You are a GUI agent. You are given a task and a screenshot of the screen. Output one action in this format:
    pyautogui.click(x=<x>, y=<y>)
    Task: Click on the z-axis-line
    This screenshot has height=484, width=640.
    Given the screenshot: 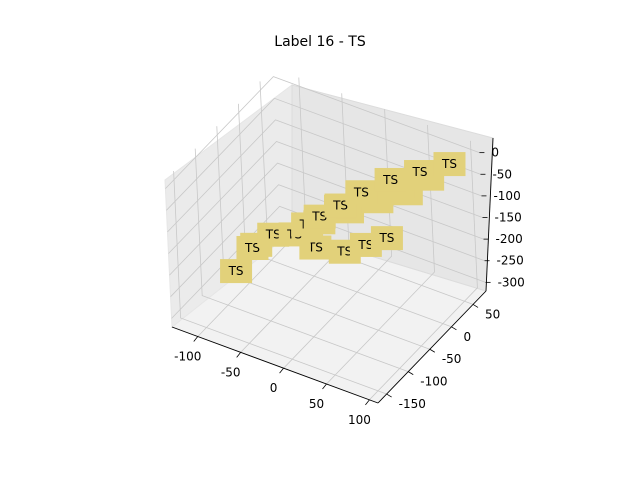 What is the action you would take?
    pyautogui.click(x=489, y=214)
    